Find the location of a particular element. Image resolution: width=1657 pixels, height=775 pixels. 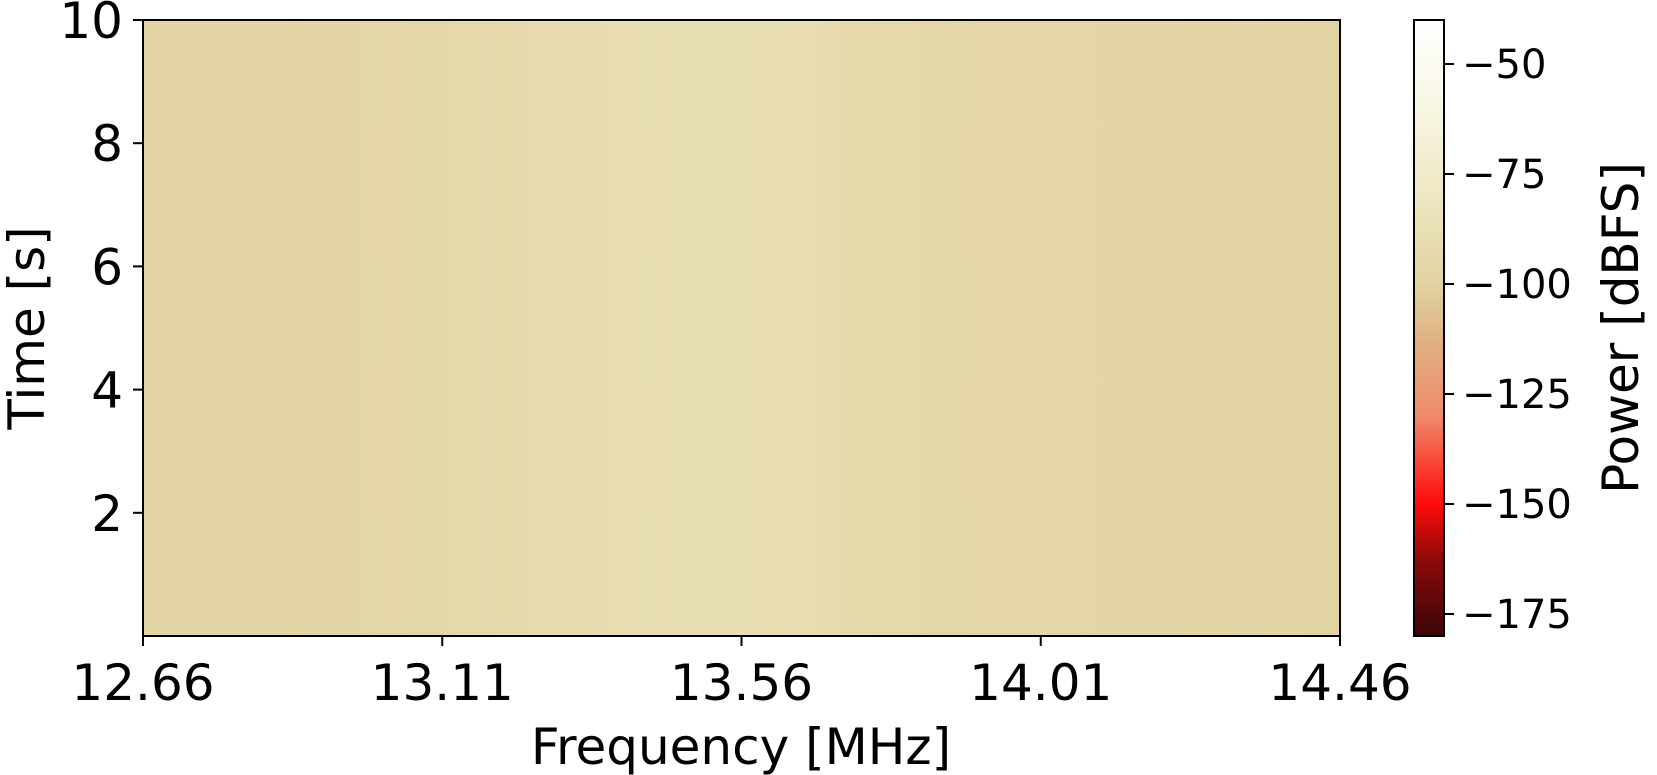

colorbar-tick-label: −100 is located at coordinates (1517, 285).